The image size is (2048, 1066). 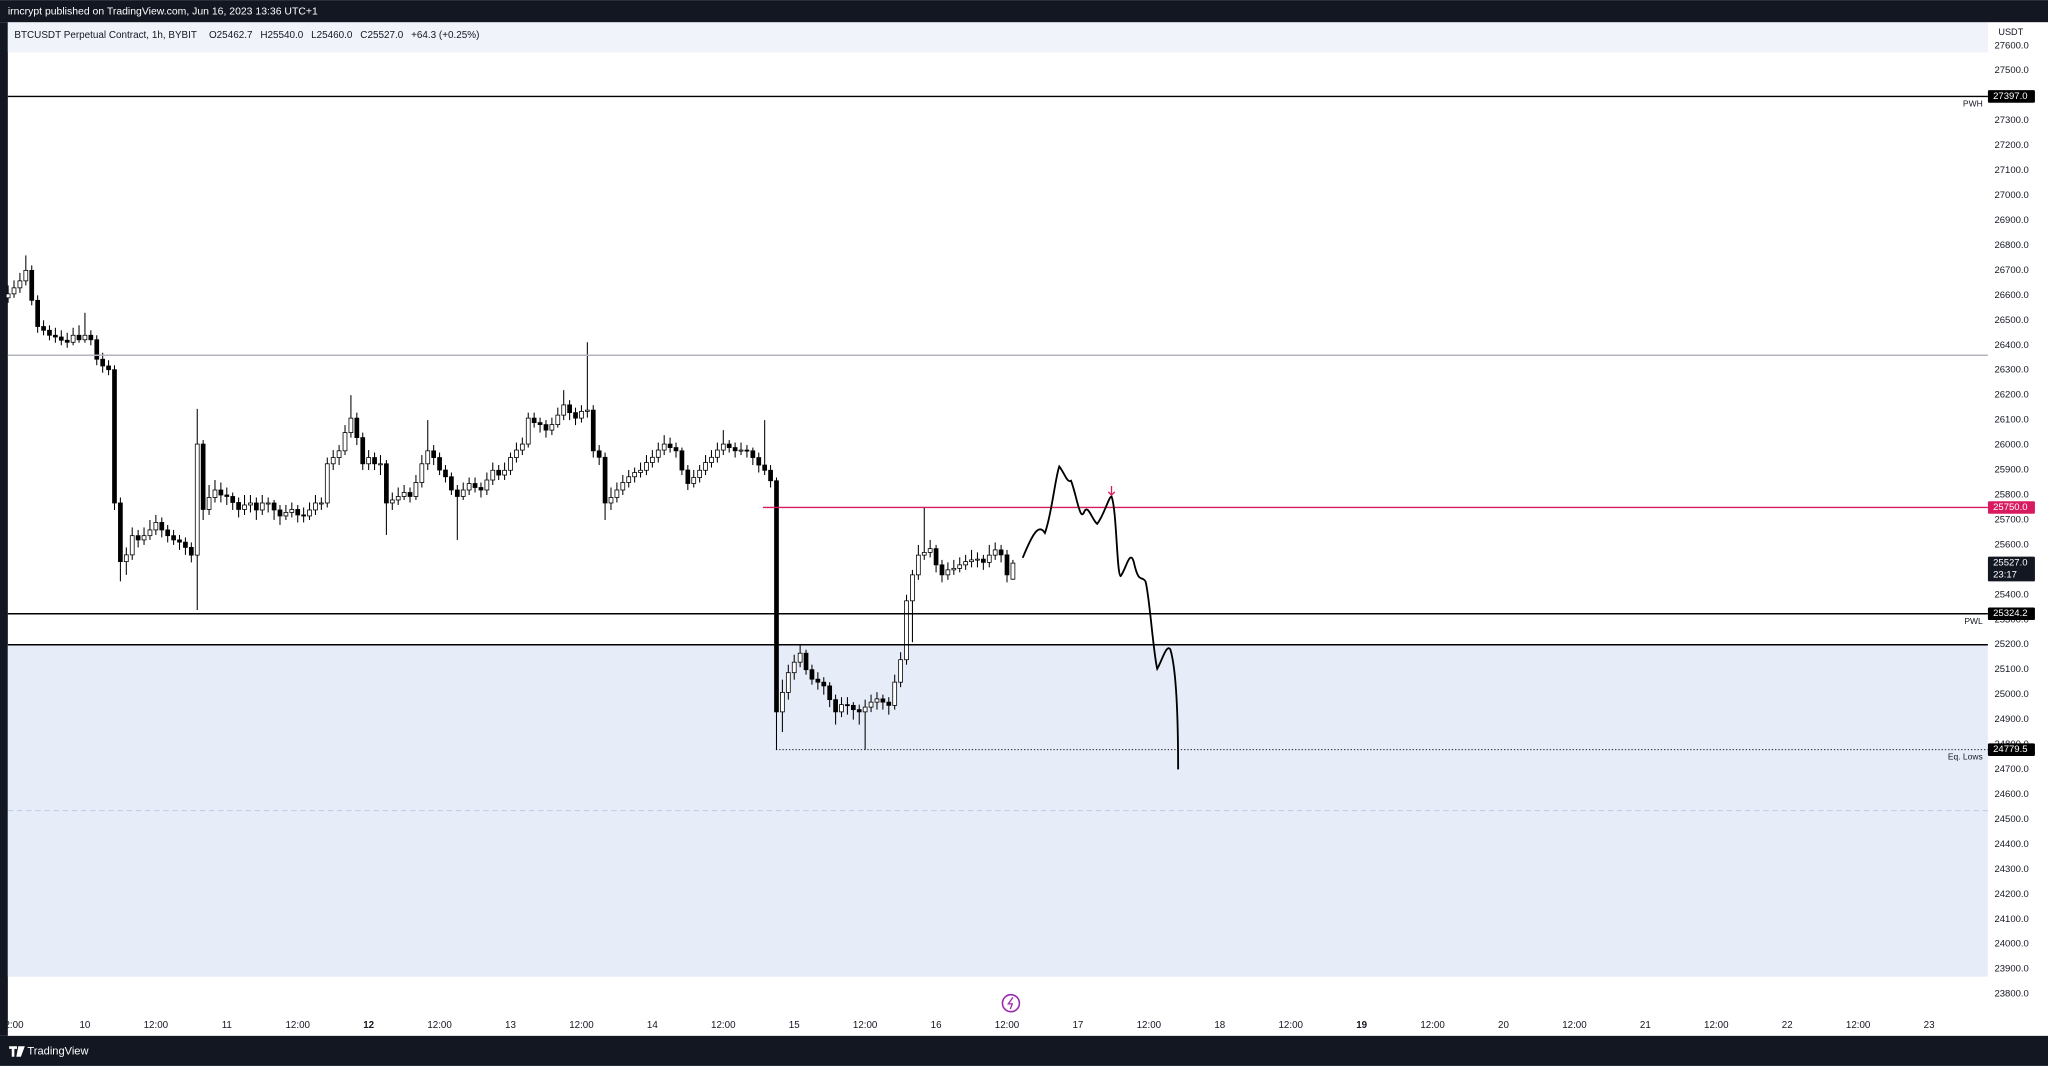 What do you see at coordinates (2010, 563) in the screenshot?
I see `current-price-label: 25527.0` at bounding box center [2010, 563].